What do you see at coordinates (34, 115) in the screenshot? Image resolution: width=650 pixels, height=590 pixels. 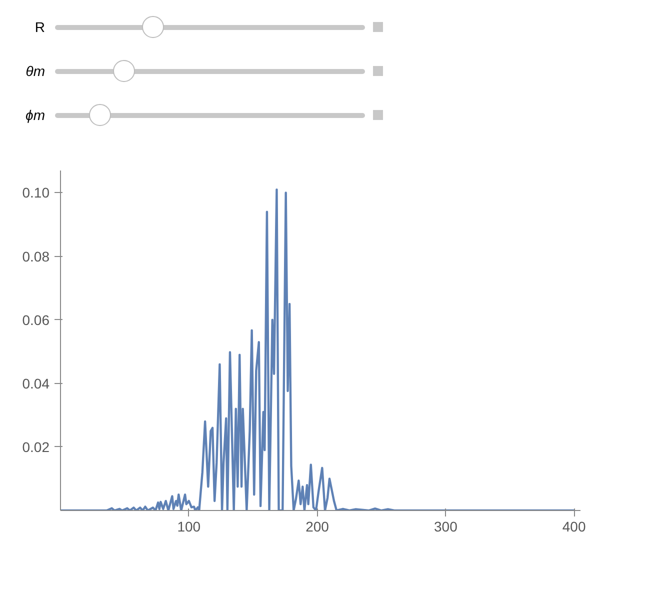 I see `text: ϕm` at bounding box center [34, 115].